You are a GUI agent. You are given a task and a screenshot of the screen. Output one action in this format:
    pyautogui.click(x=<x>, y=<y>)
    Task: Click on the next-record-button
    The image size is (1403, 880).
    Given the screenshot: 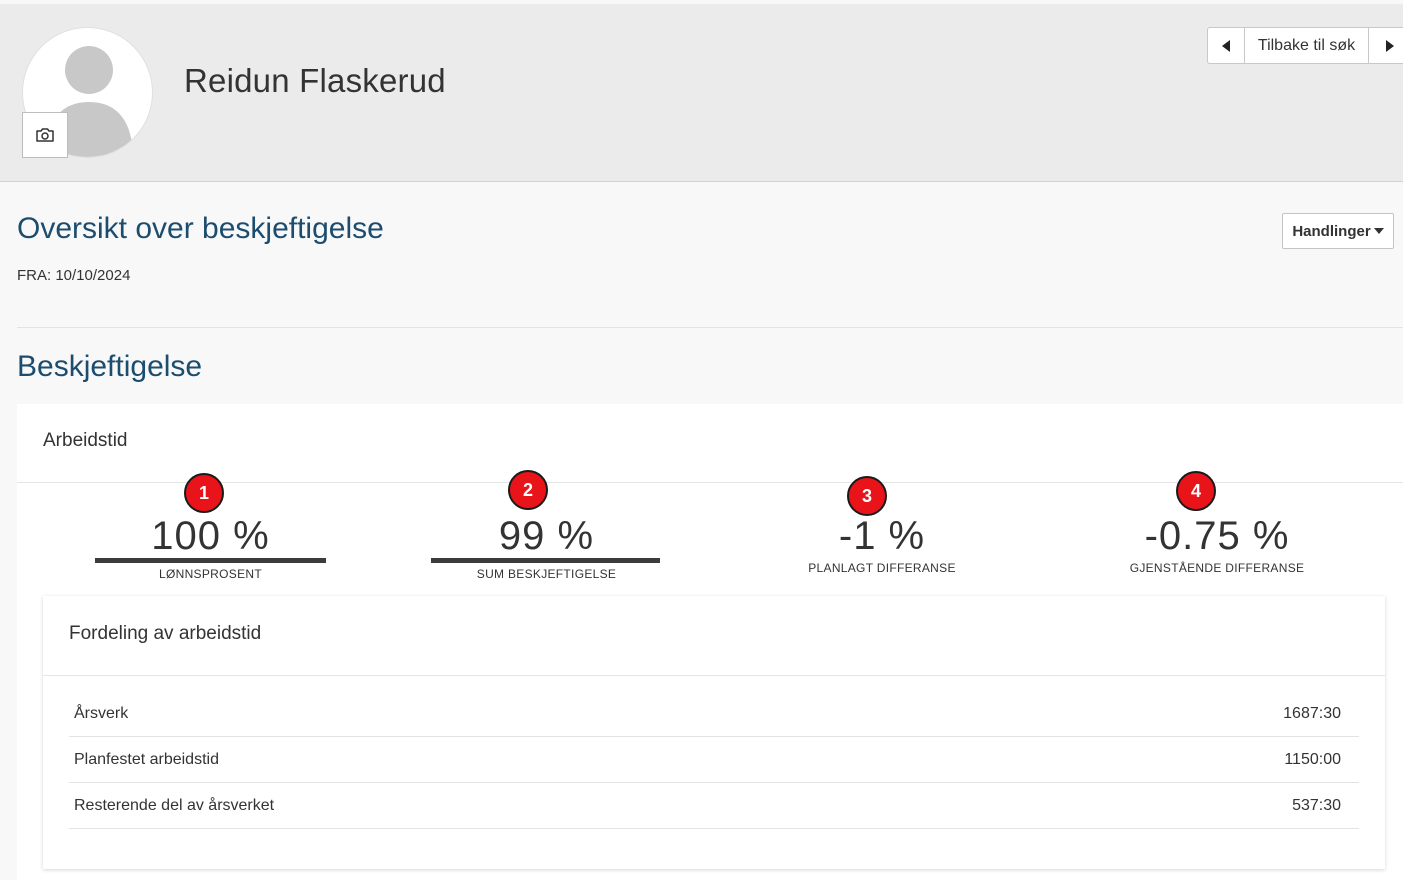 What is the action you would take?
    pyautogui.click(x=1386, y=45)
    